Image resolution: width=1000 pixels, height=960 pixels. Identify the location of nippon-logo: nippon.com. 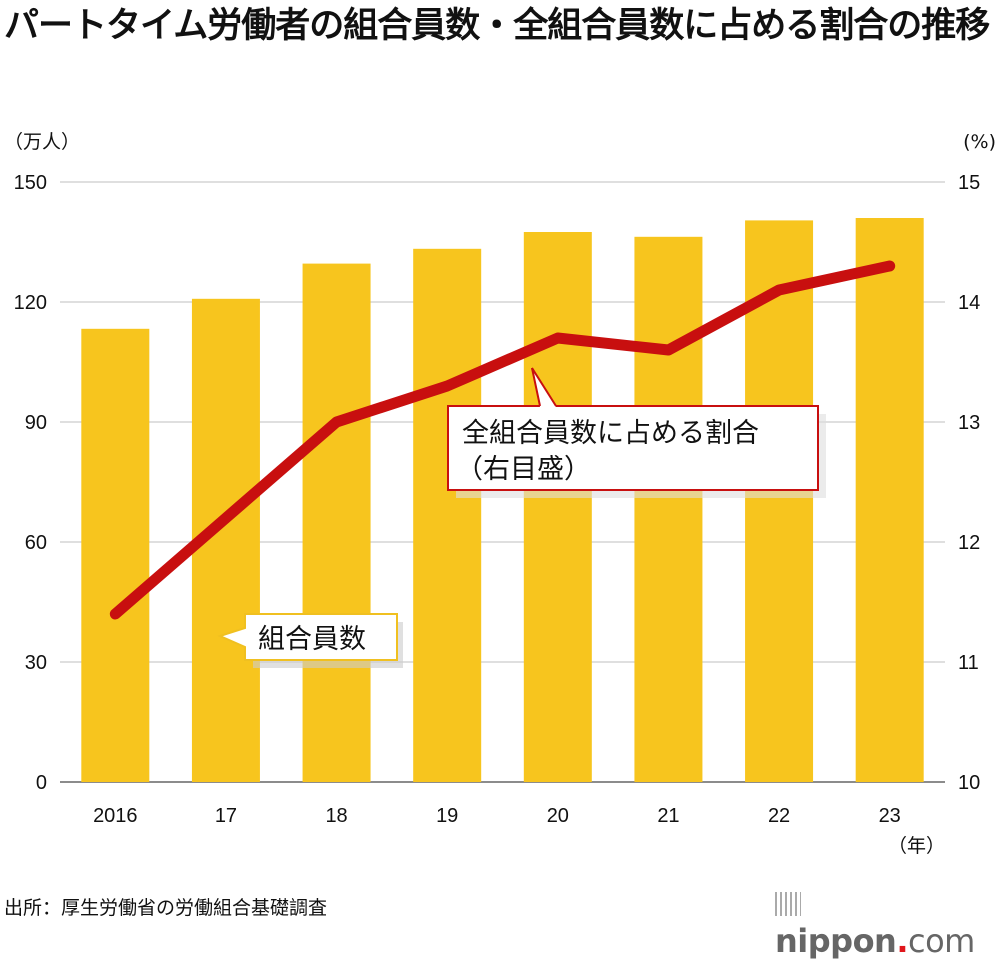
(887, 922).